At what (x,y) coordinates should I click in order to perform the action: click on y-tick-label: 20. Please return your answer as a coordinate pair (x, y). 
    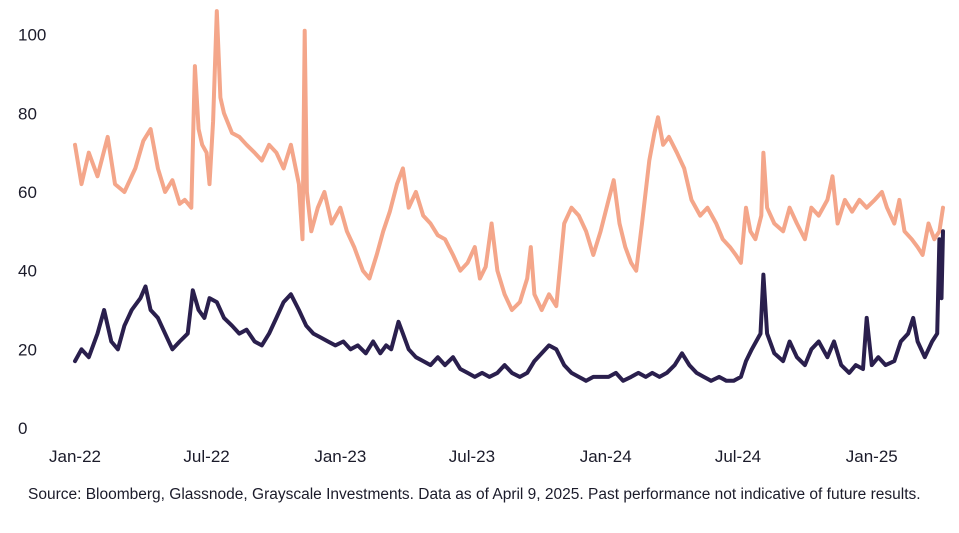
    Looking at the image, I should click on (27, 349).